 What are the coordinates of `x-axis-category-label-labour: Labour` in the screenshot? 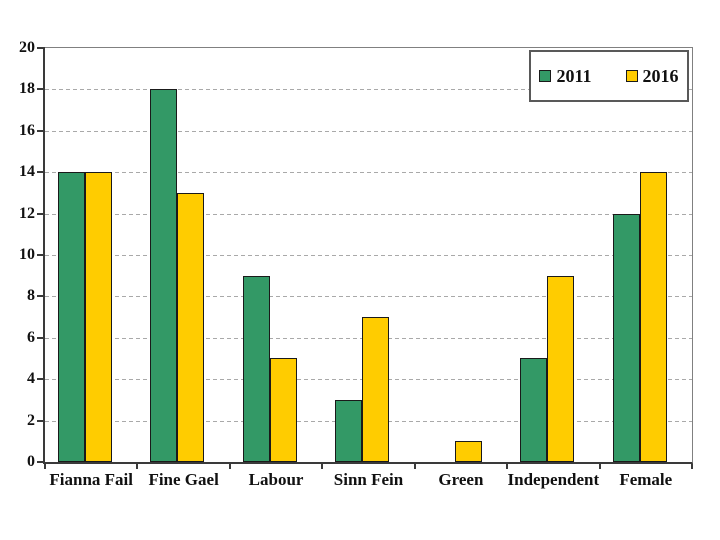 It's located at (276, 479).